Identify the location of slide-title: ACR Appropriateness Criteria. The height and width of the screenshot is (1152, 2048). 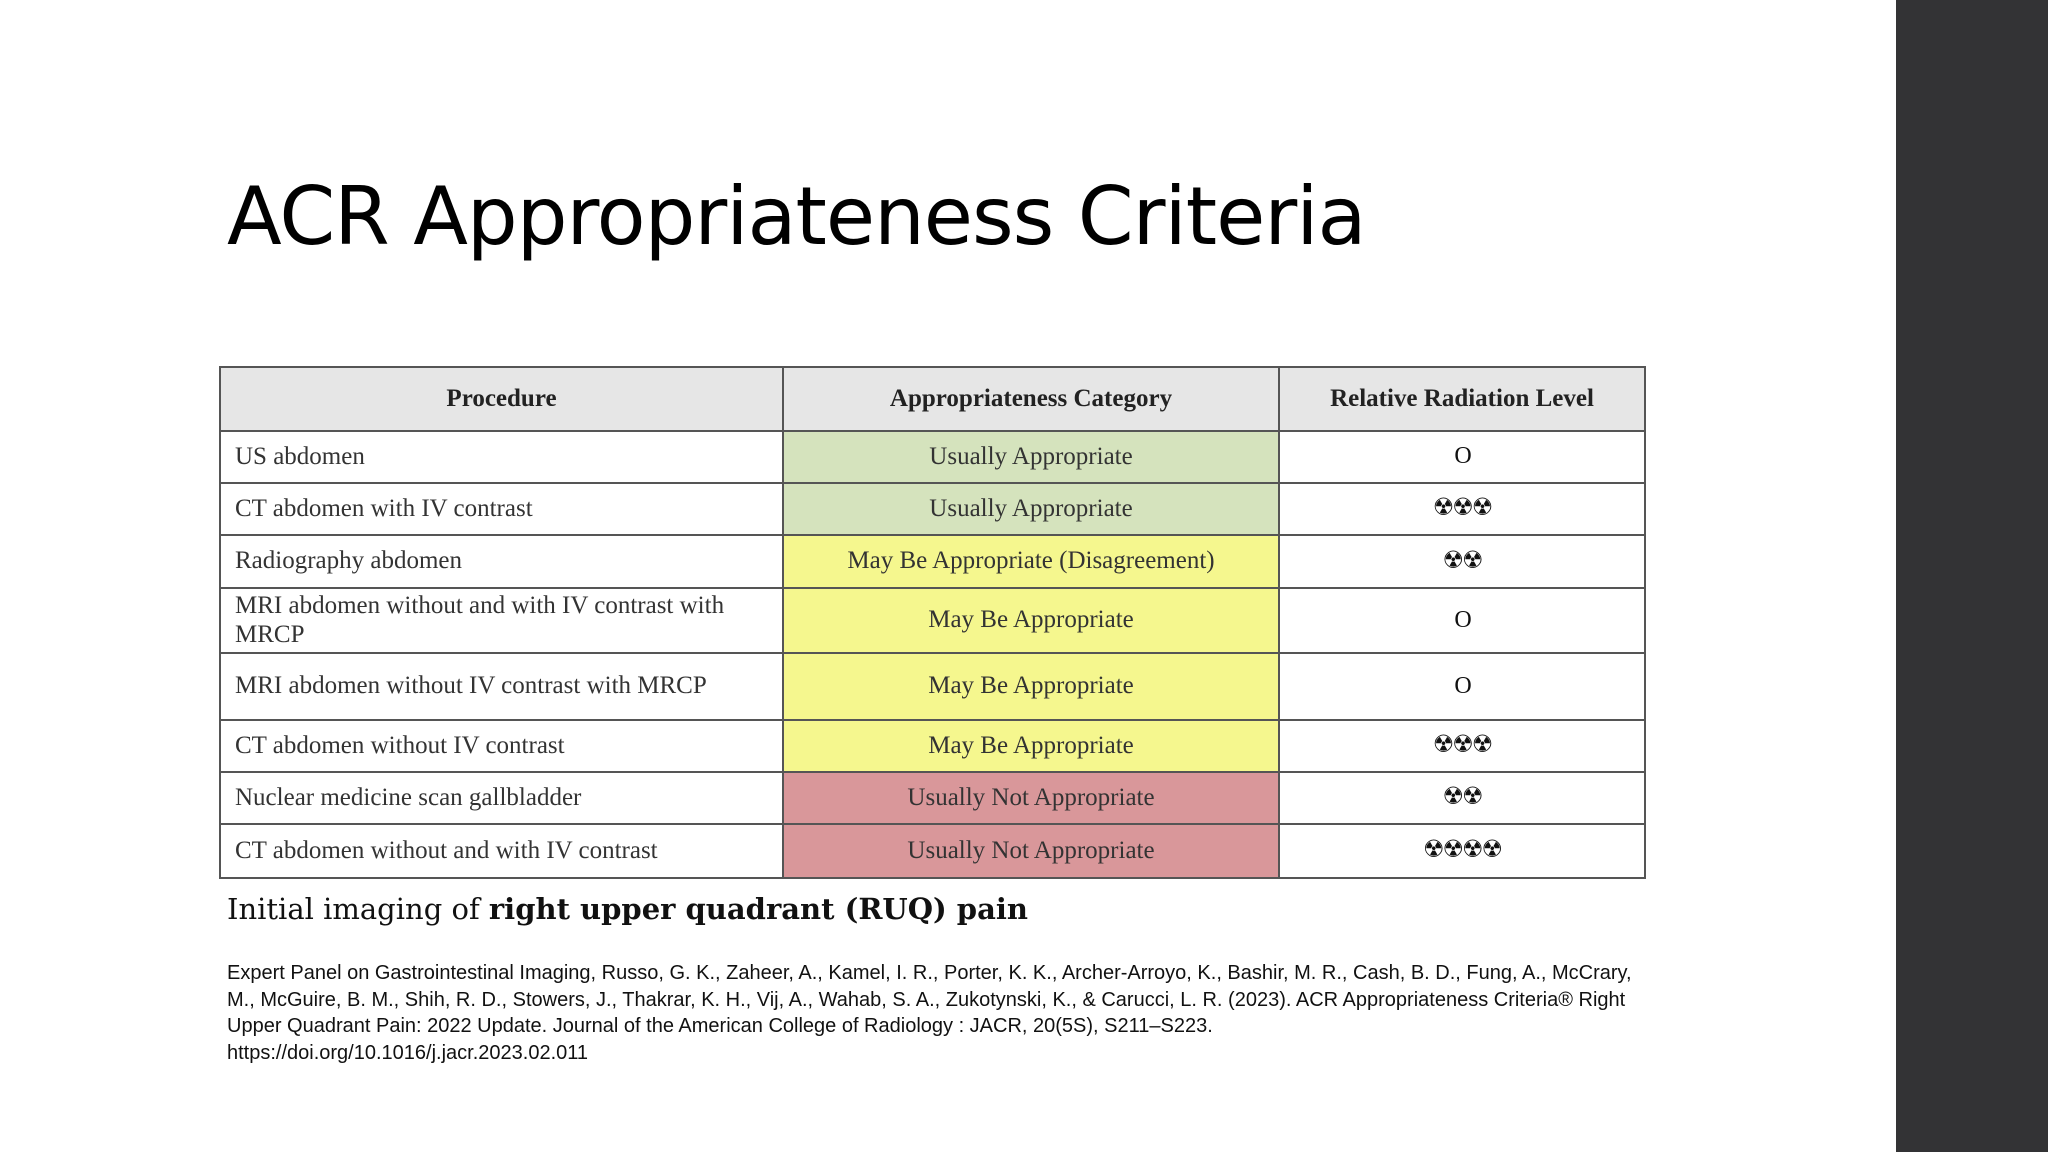
(796, 216).